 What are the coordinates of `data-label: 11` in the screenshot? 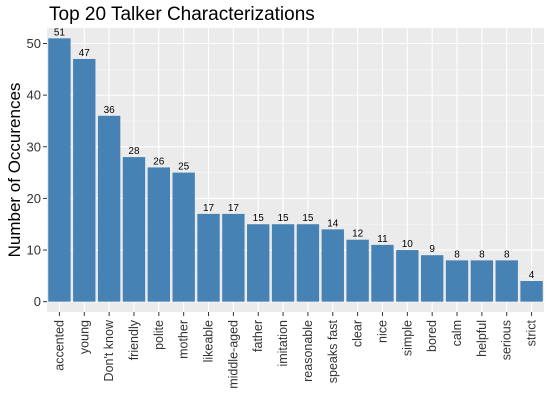 It's located at (382, 239).